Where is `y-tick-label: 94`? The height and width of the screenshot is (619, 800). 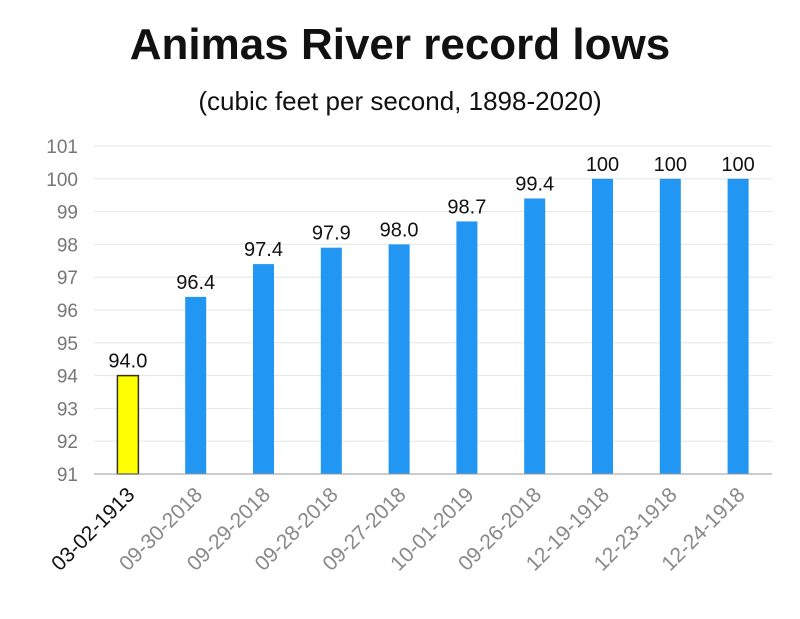
y-tick-label: 94 is located at coordinates (68, 377).